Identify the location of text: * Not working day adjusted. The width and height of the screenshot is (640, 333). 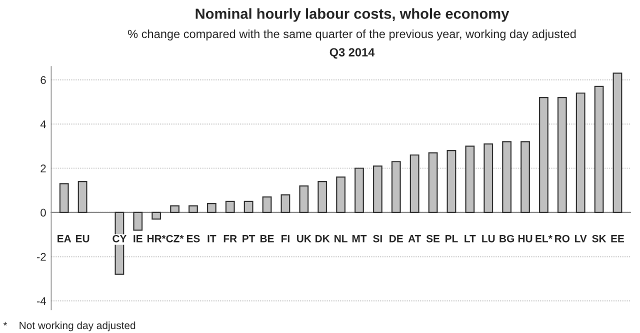
(69, 326).